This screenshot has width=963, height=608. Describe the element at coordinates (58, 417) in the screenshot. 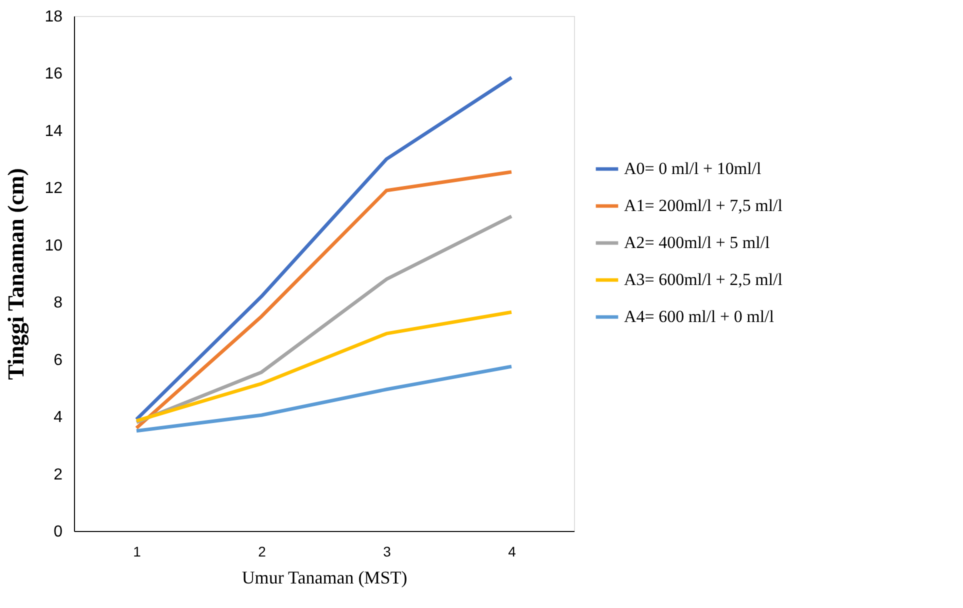

I see `y-tick-label: 4` at that location.